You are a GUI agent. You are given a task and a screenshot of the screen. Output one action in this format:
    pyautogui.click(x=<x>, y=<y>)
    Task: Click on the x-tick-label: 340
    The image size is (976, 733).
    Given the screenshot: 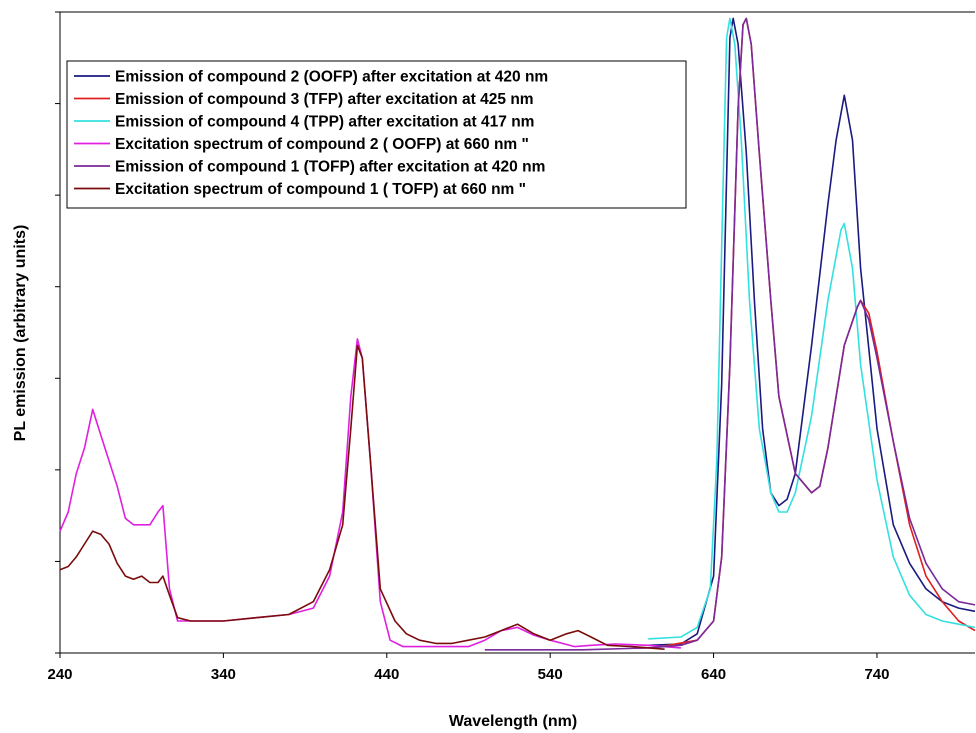 What is the action you would take?
    pyautogui.click(x=223, y=674)
    